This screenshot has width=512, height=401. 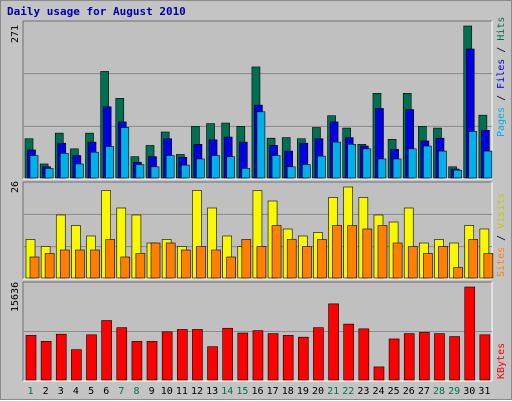 I want to click on day-label-8: 8, so click(x=136, y=391).